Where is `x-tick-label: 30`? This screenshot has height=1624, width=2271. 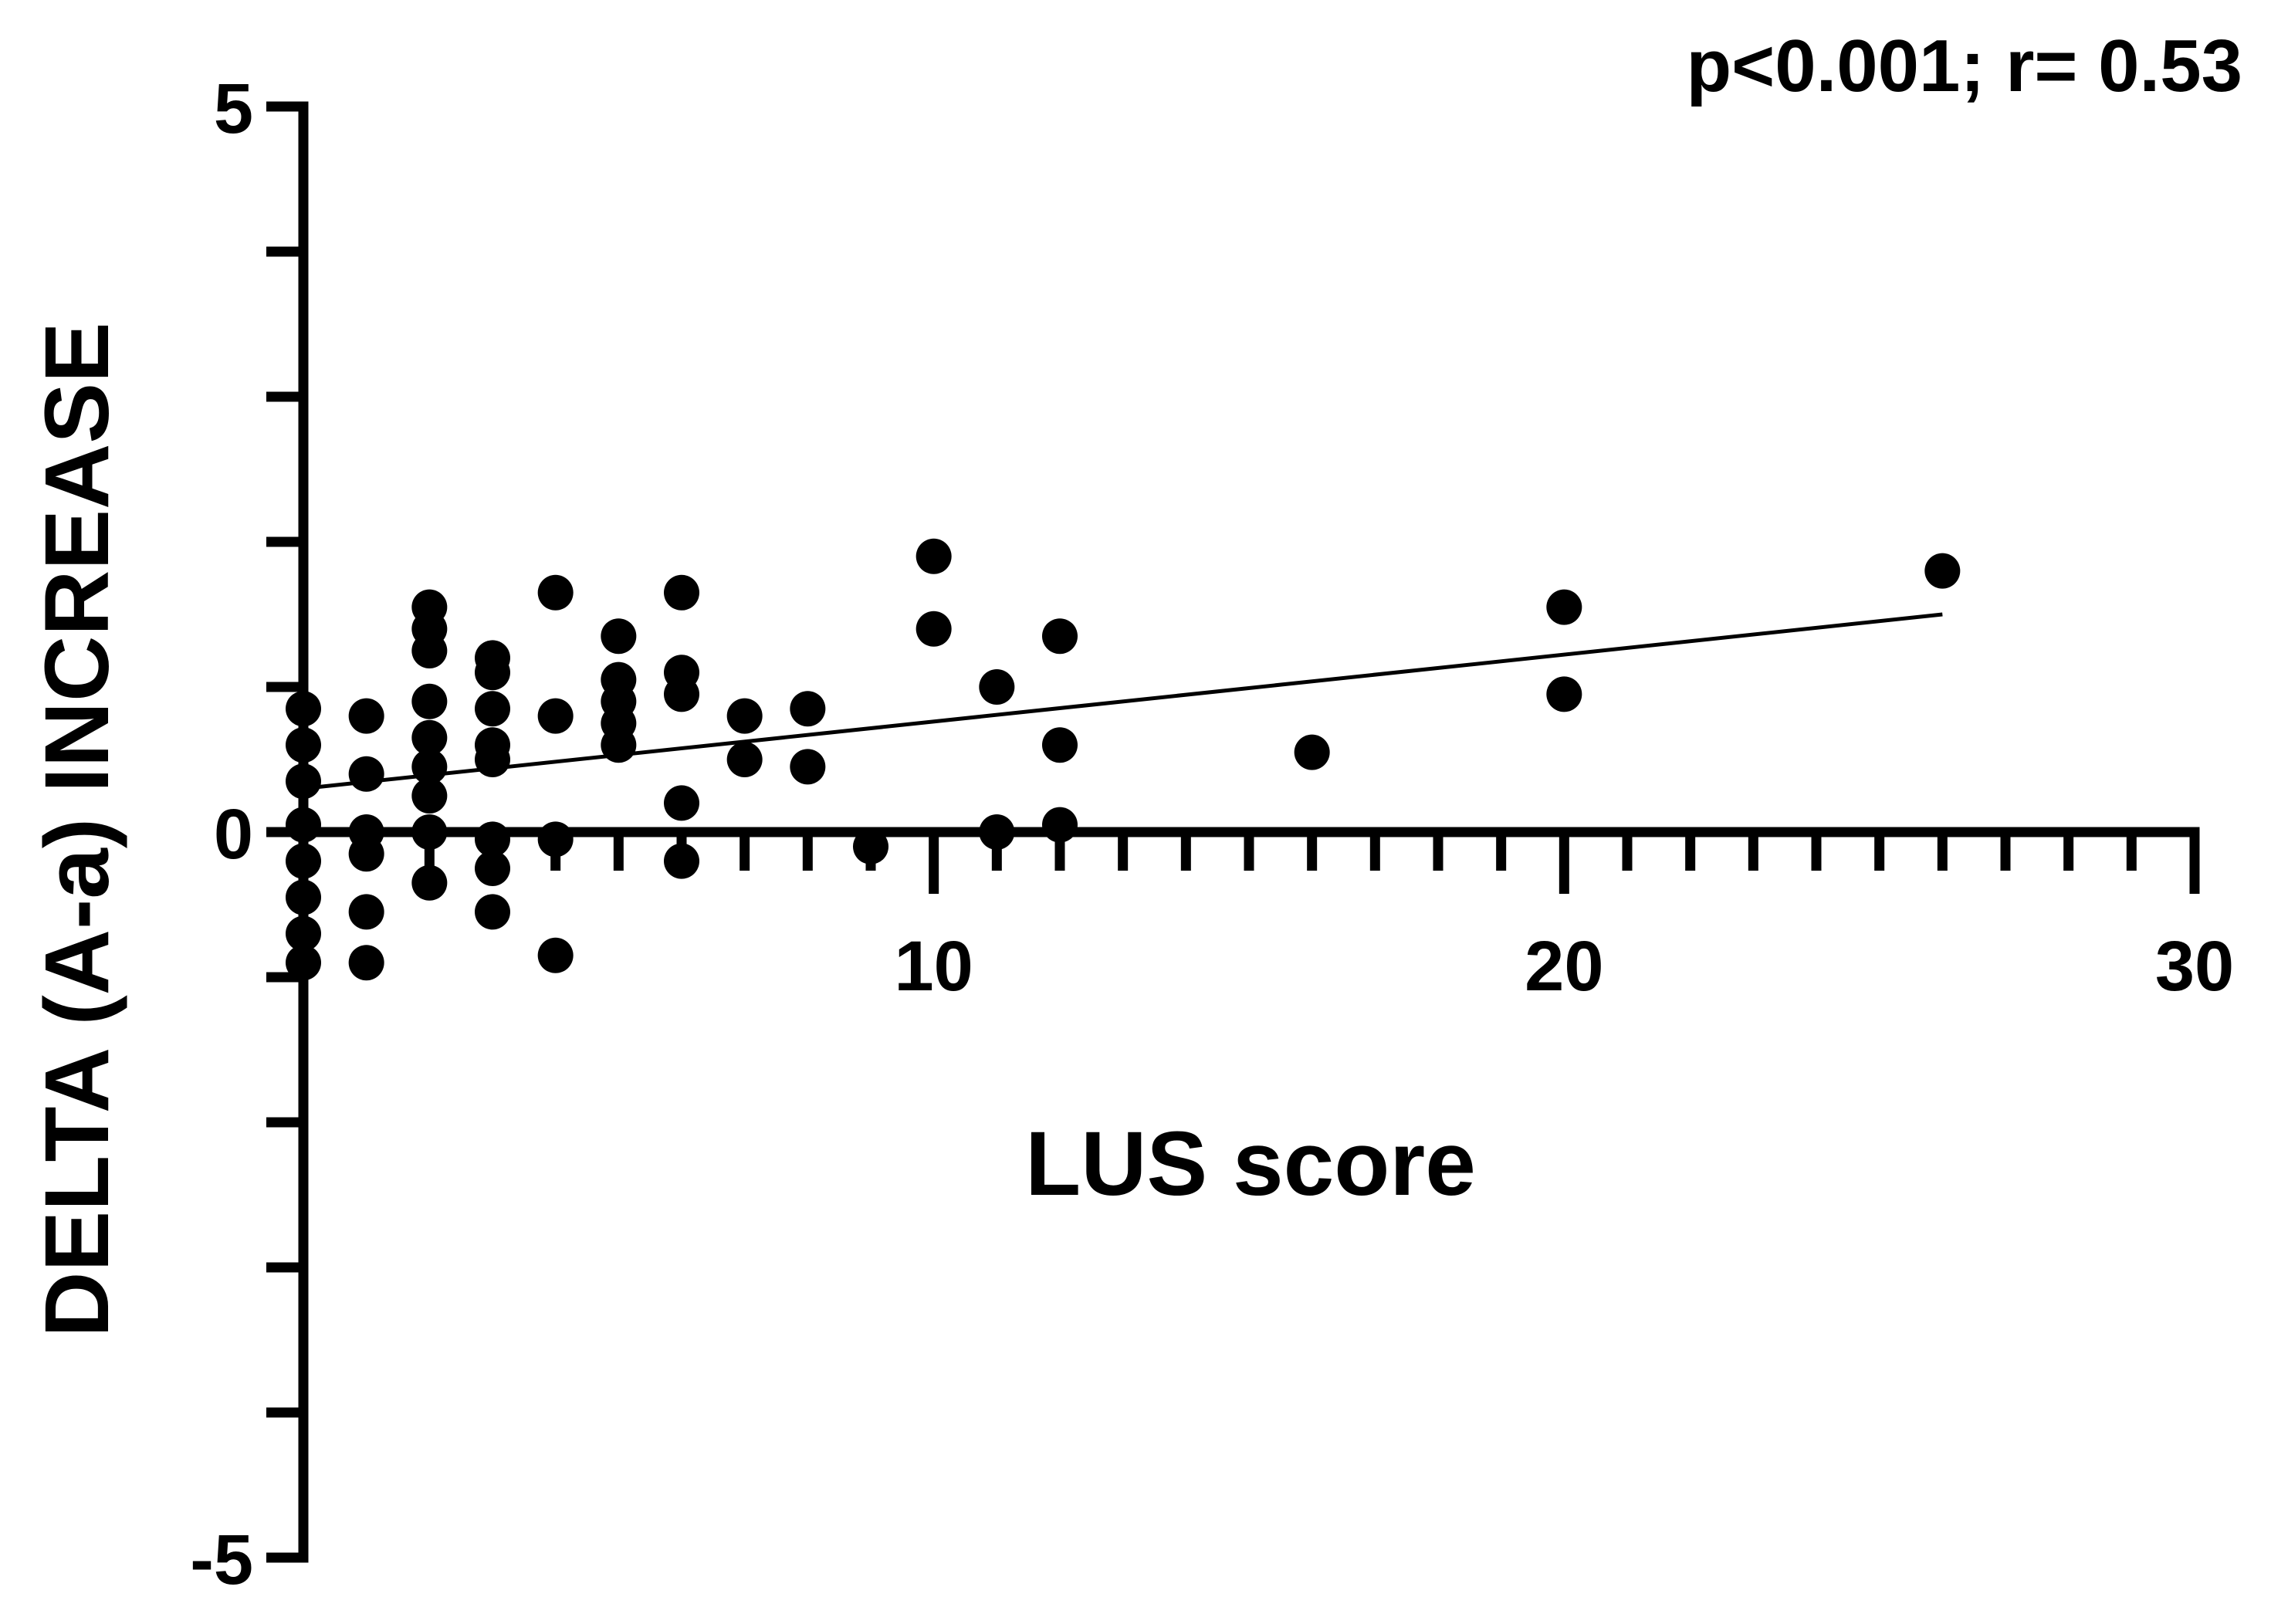 x-tick-label: 30 is located at coordinates (2194, 967).